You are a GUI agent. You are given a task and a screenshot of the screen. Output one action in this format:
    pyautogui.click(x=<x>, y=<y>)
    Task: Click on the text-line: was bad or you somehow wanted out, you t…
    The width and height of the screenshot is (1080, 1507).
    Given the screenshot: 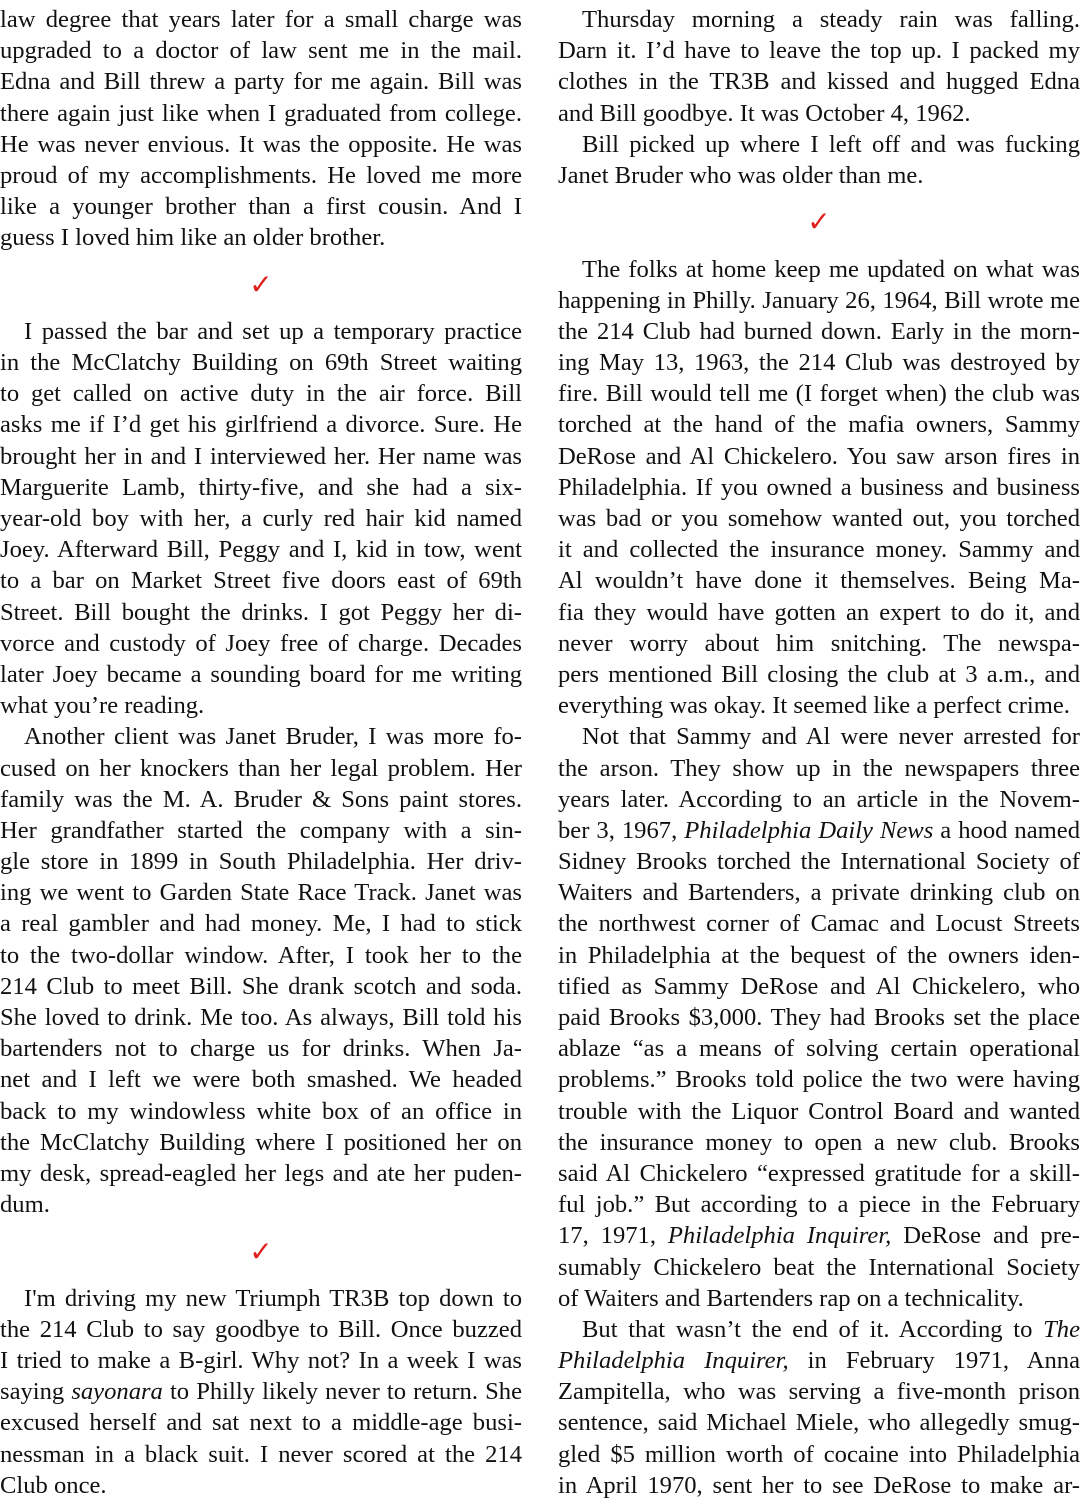 What is the action you would take?
    pyautogui.click(x=819, y=519)
    